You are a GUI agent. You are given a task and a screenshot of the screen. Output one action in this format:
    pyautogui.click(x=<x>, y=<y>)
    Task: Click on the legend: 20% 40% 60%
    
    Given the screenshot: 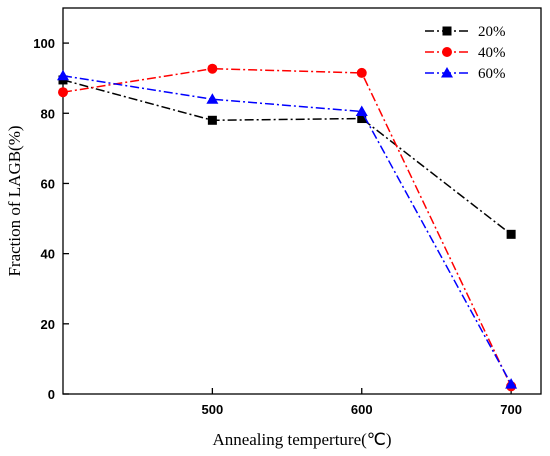 What is the action you would take?
    pyautogui.click(x=465, y=53)
    